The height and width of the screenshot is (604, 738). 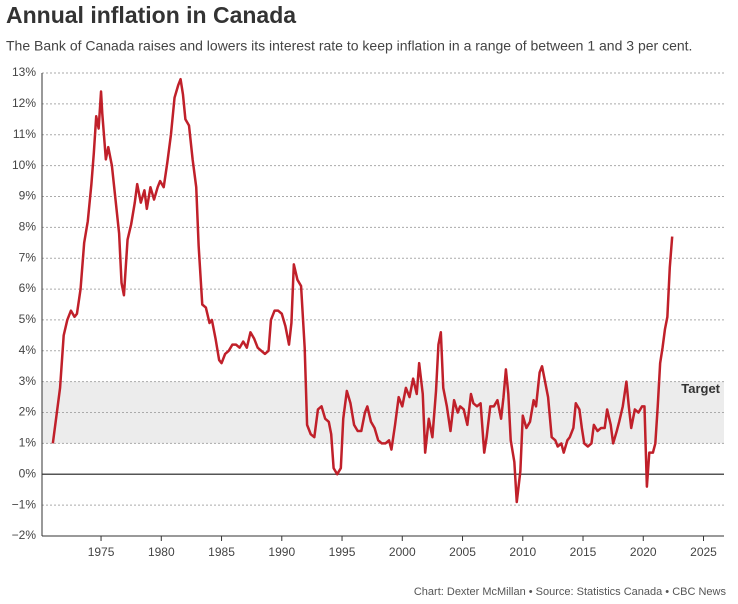 What do you see at coordinates (28, 257) in the screenshot?
I see `y-tick-label: 7%` at bounding box center [28, 257].